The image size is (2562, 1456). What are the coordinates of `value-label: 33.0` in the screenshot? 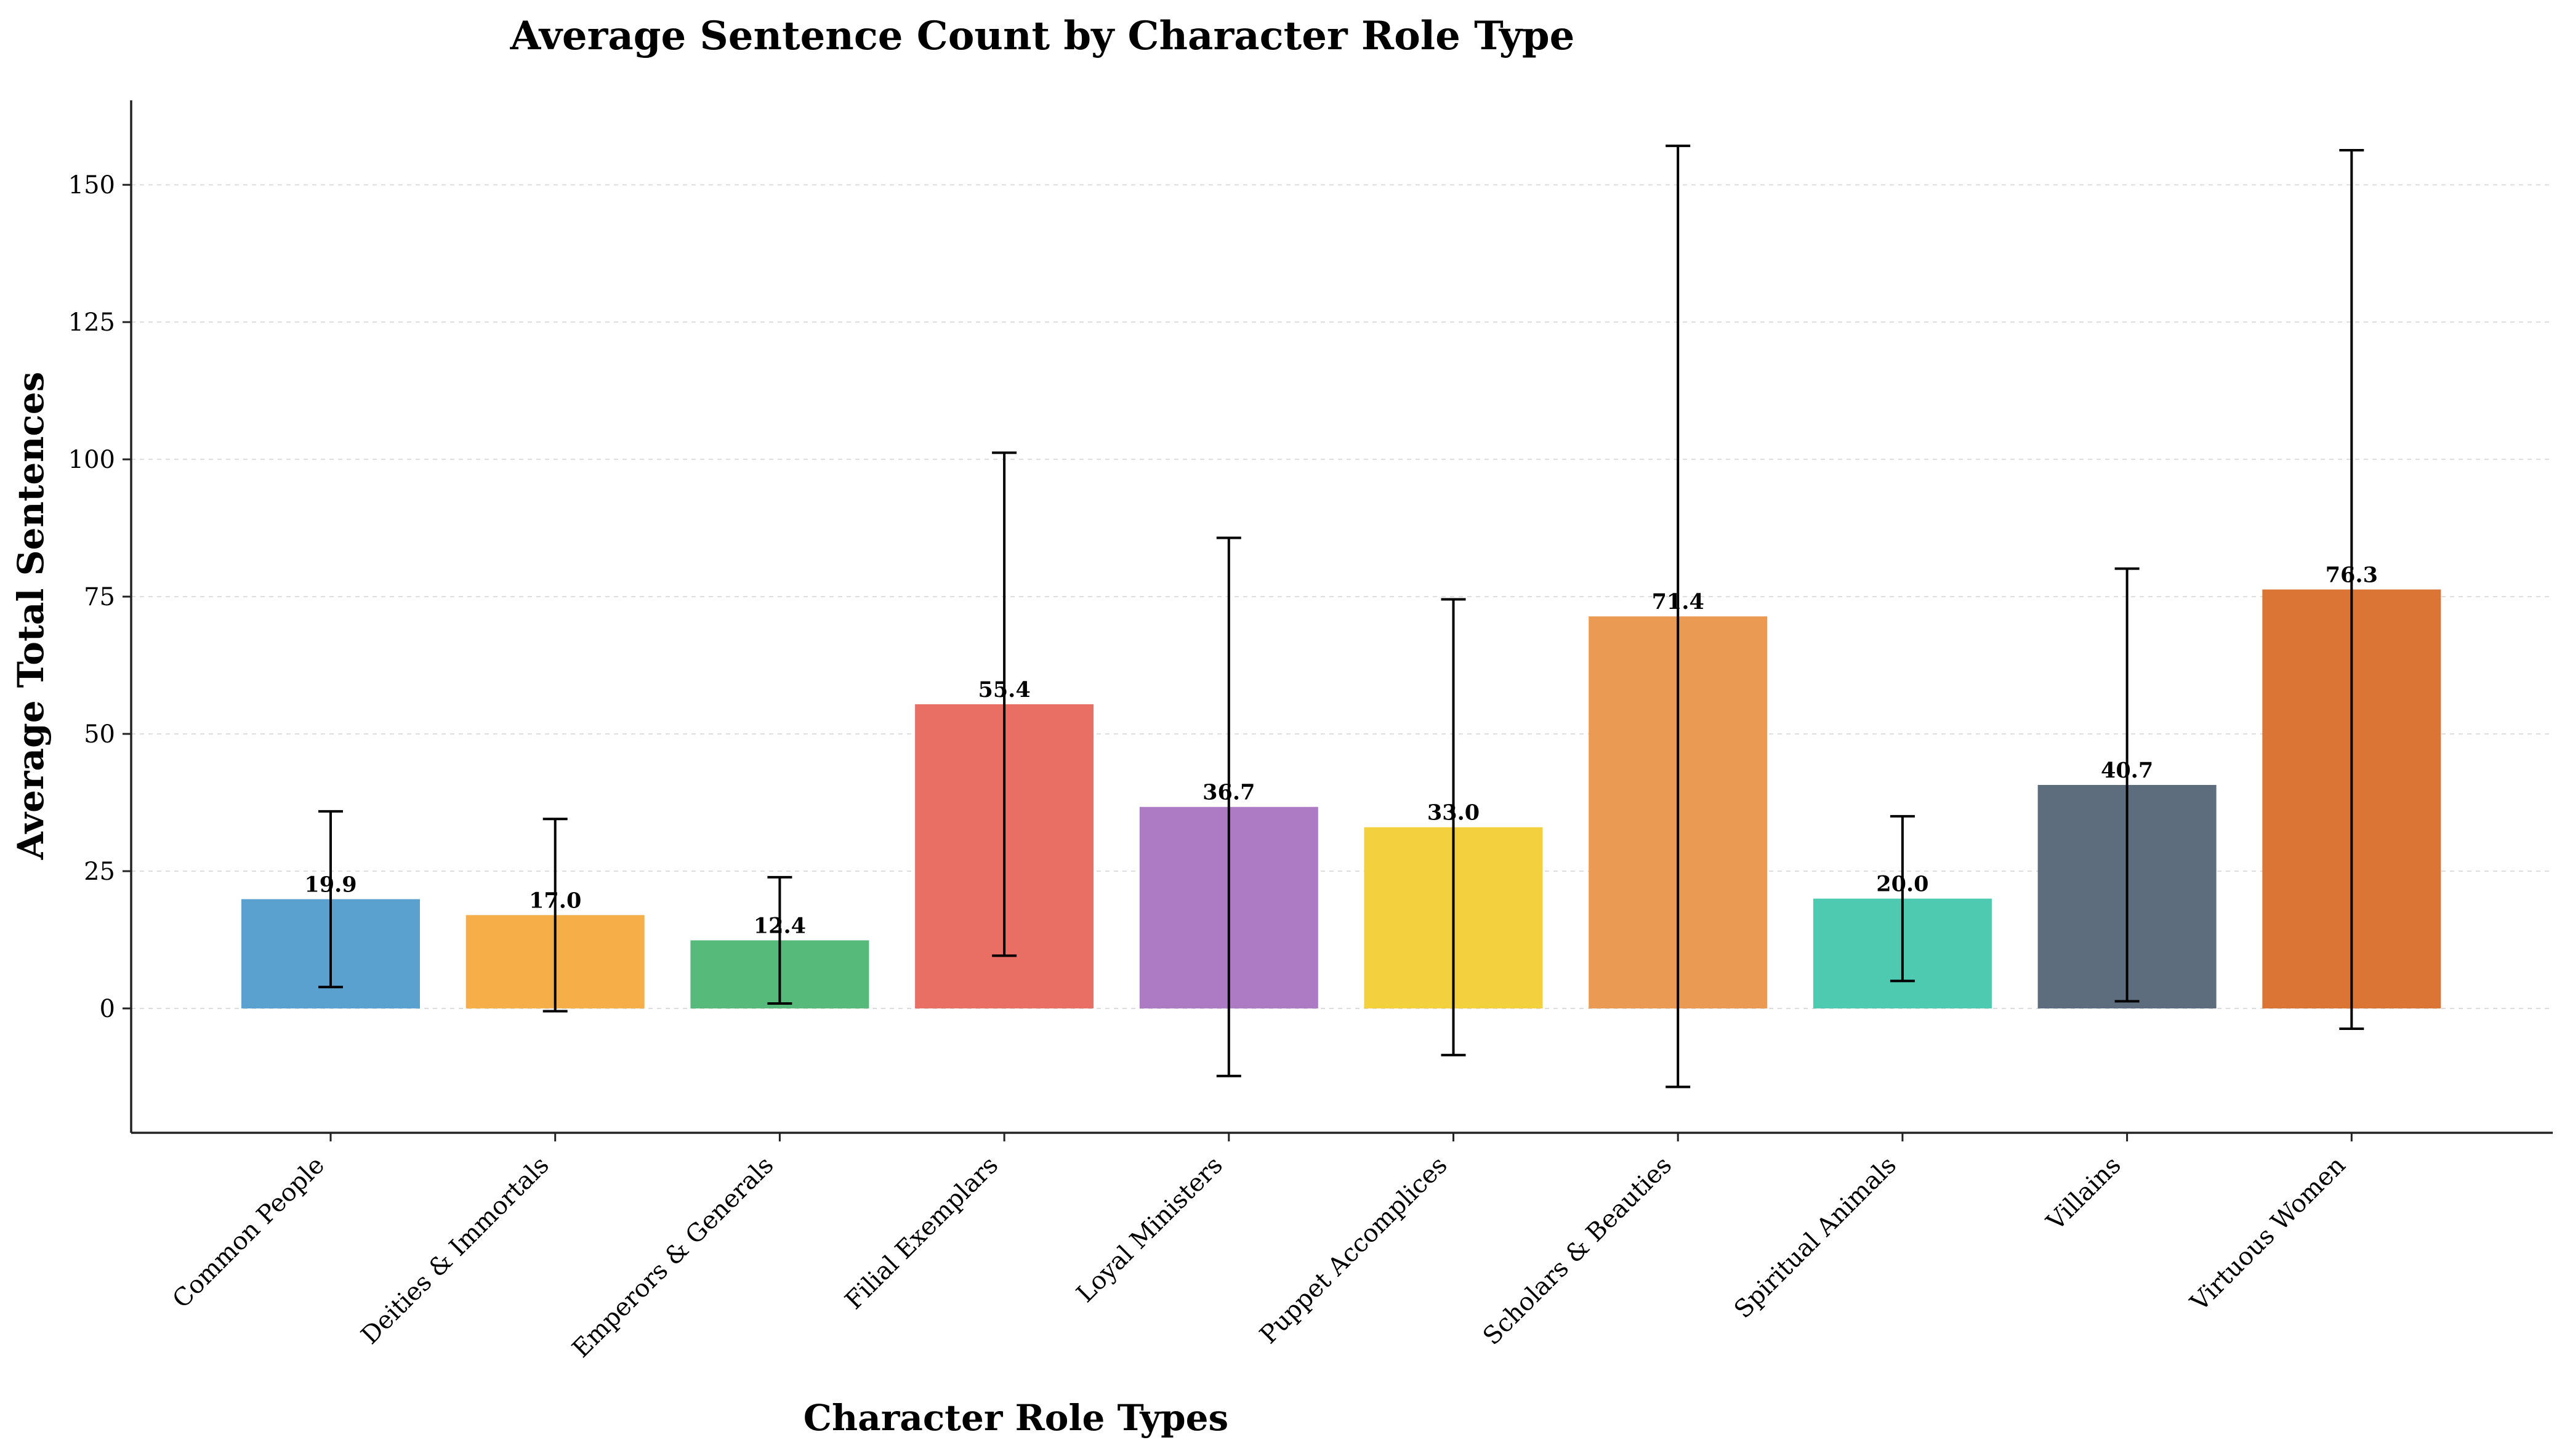 It's located at (1453, 813).